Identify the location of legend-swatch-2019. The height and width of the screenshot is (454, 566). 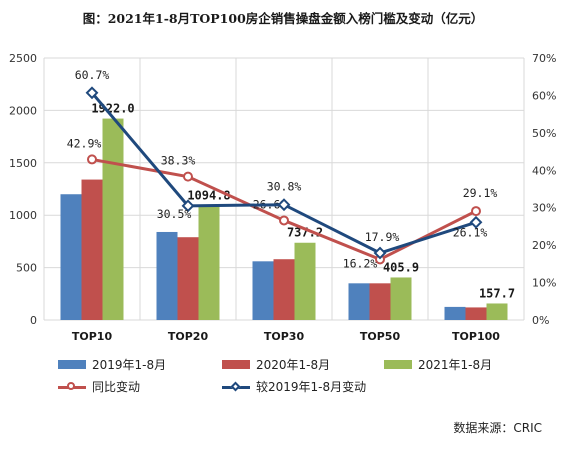
(72, 364).